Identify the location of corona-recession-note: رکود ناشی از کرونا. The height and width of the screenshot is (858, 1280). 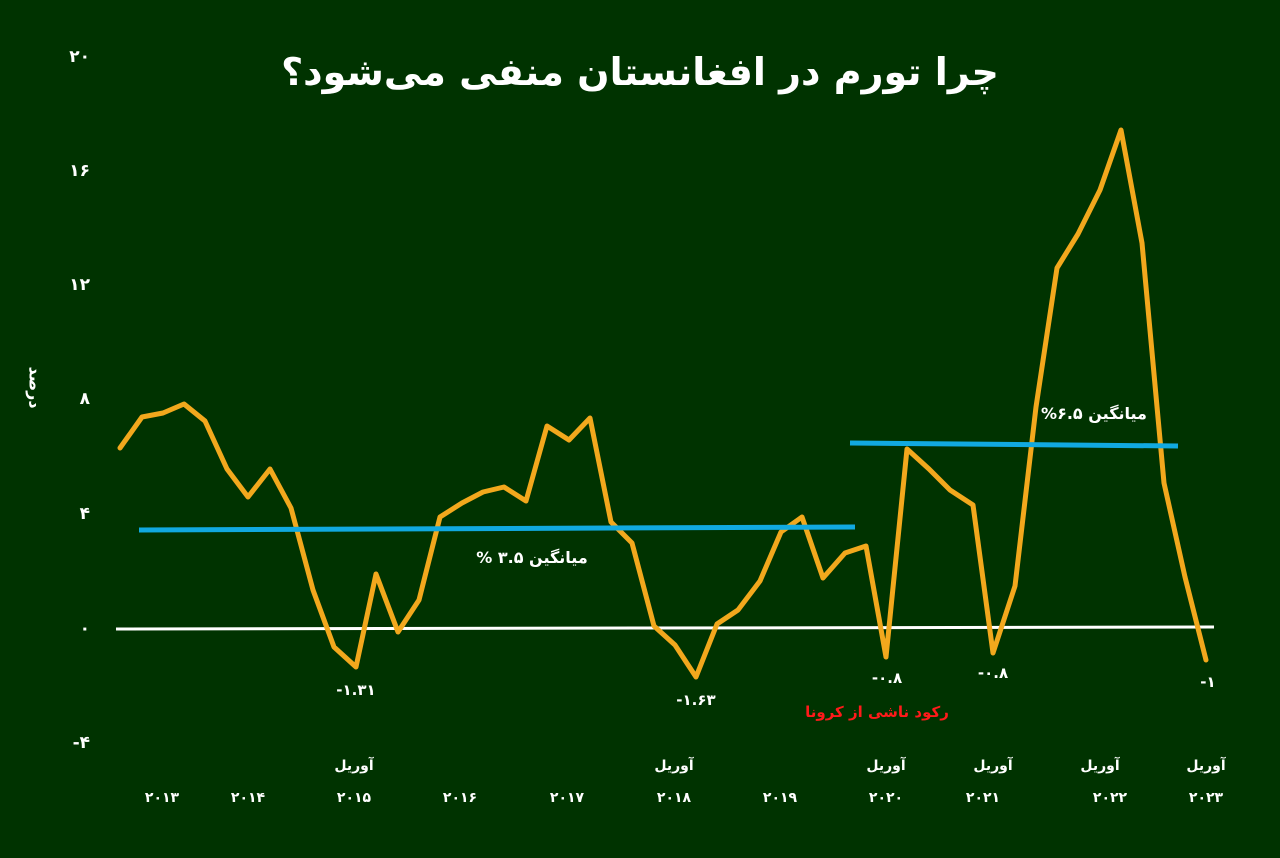
(877, 712).